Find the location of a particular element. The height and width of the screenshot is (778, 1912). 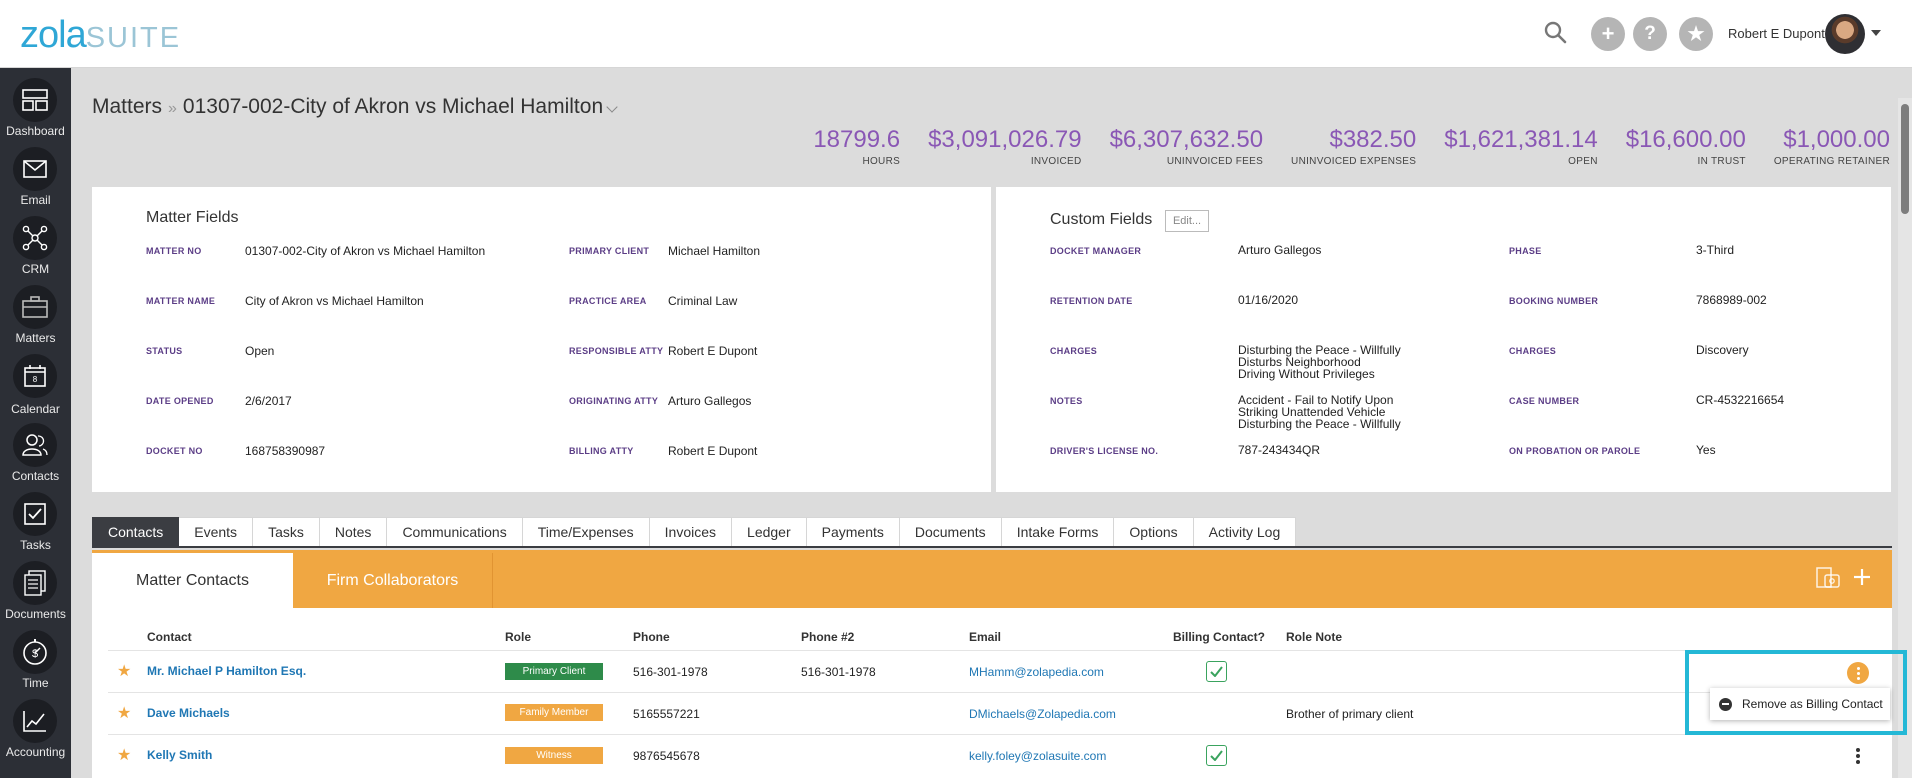

stat-value: $16,600.00 is located at coordinates (1685, 139).